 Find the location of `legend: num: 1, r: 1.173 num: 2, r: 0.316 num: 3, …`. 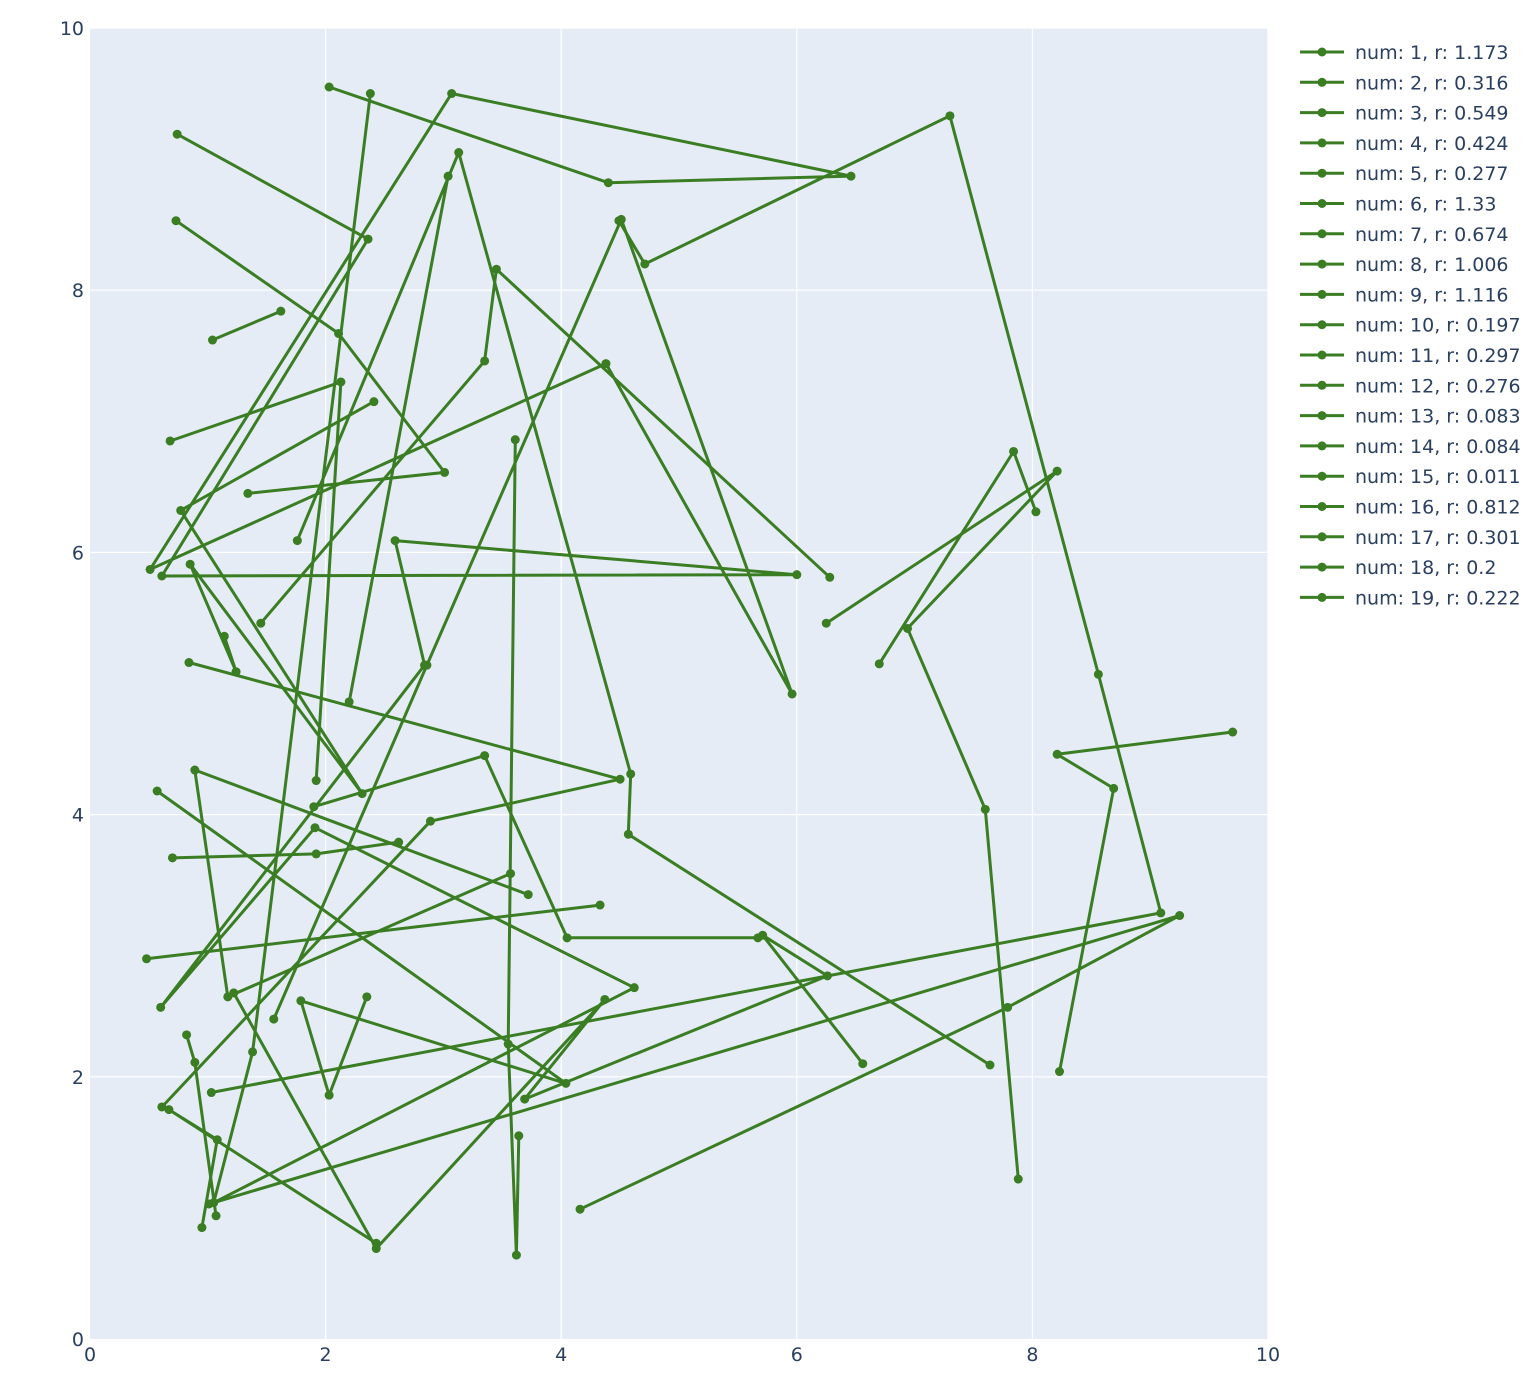

legend: num: 1, r: 1.173 num: 2, r: 0.316 num: 3, … is located at coordinates (1410, 325).